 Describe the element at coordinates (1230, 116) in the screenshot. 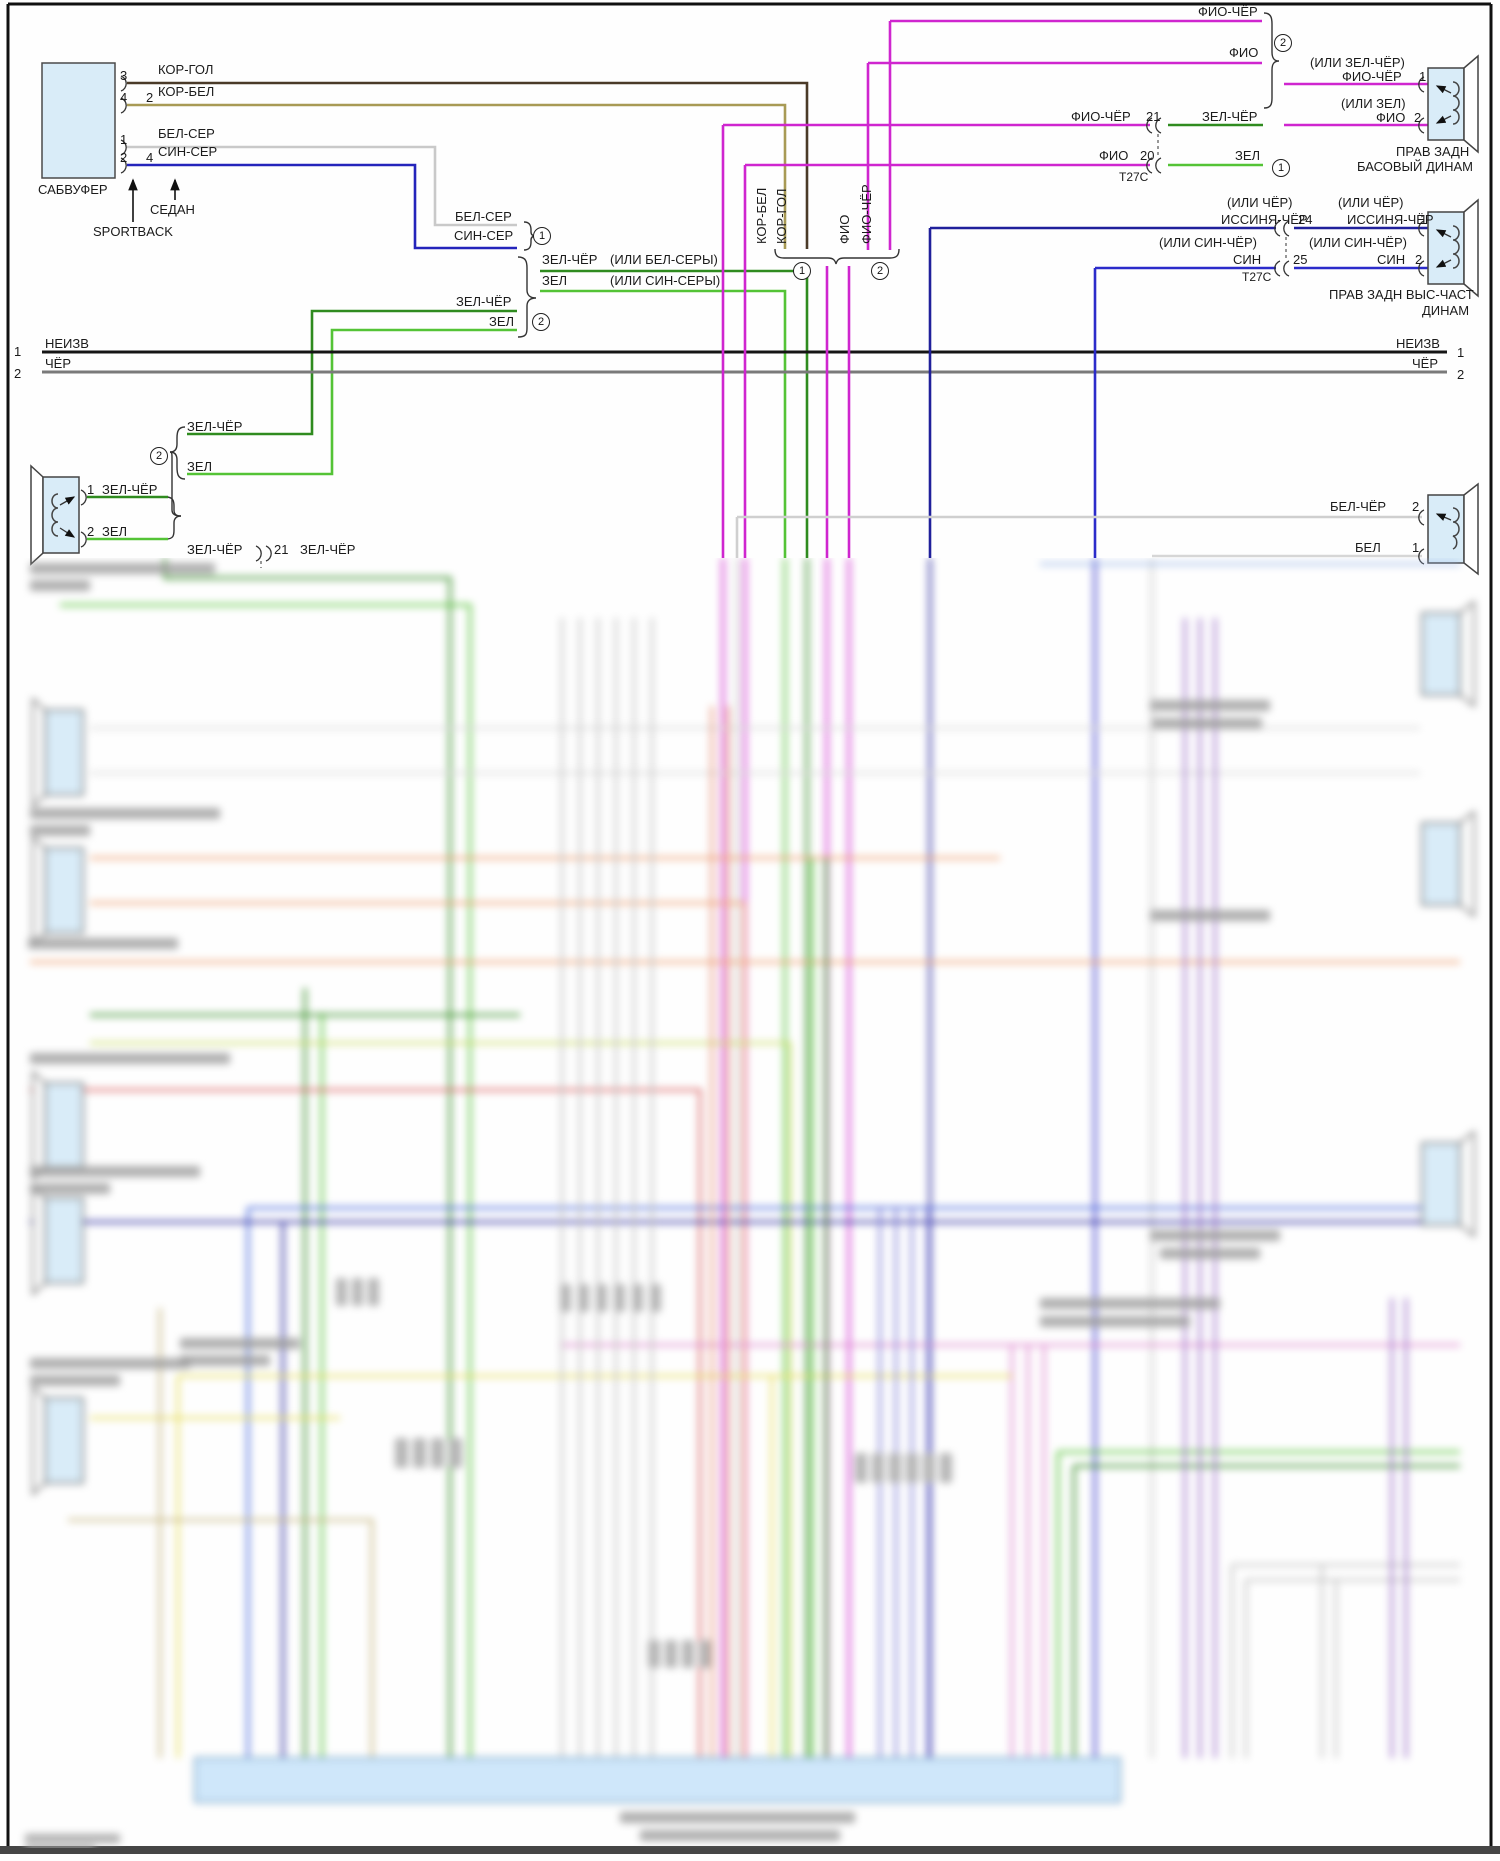

I see `row1-right-label: ЗЕЛ-ЧЁР` at that location.